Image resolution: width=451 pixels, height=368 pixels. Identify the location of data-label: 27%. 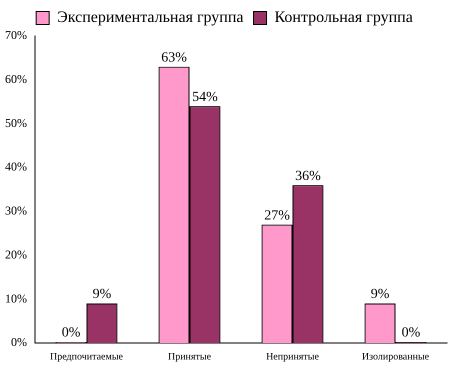
(277, 216).